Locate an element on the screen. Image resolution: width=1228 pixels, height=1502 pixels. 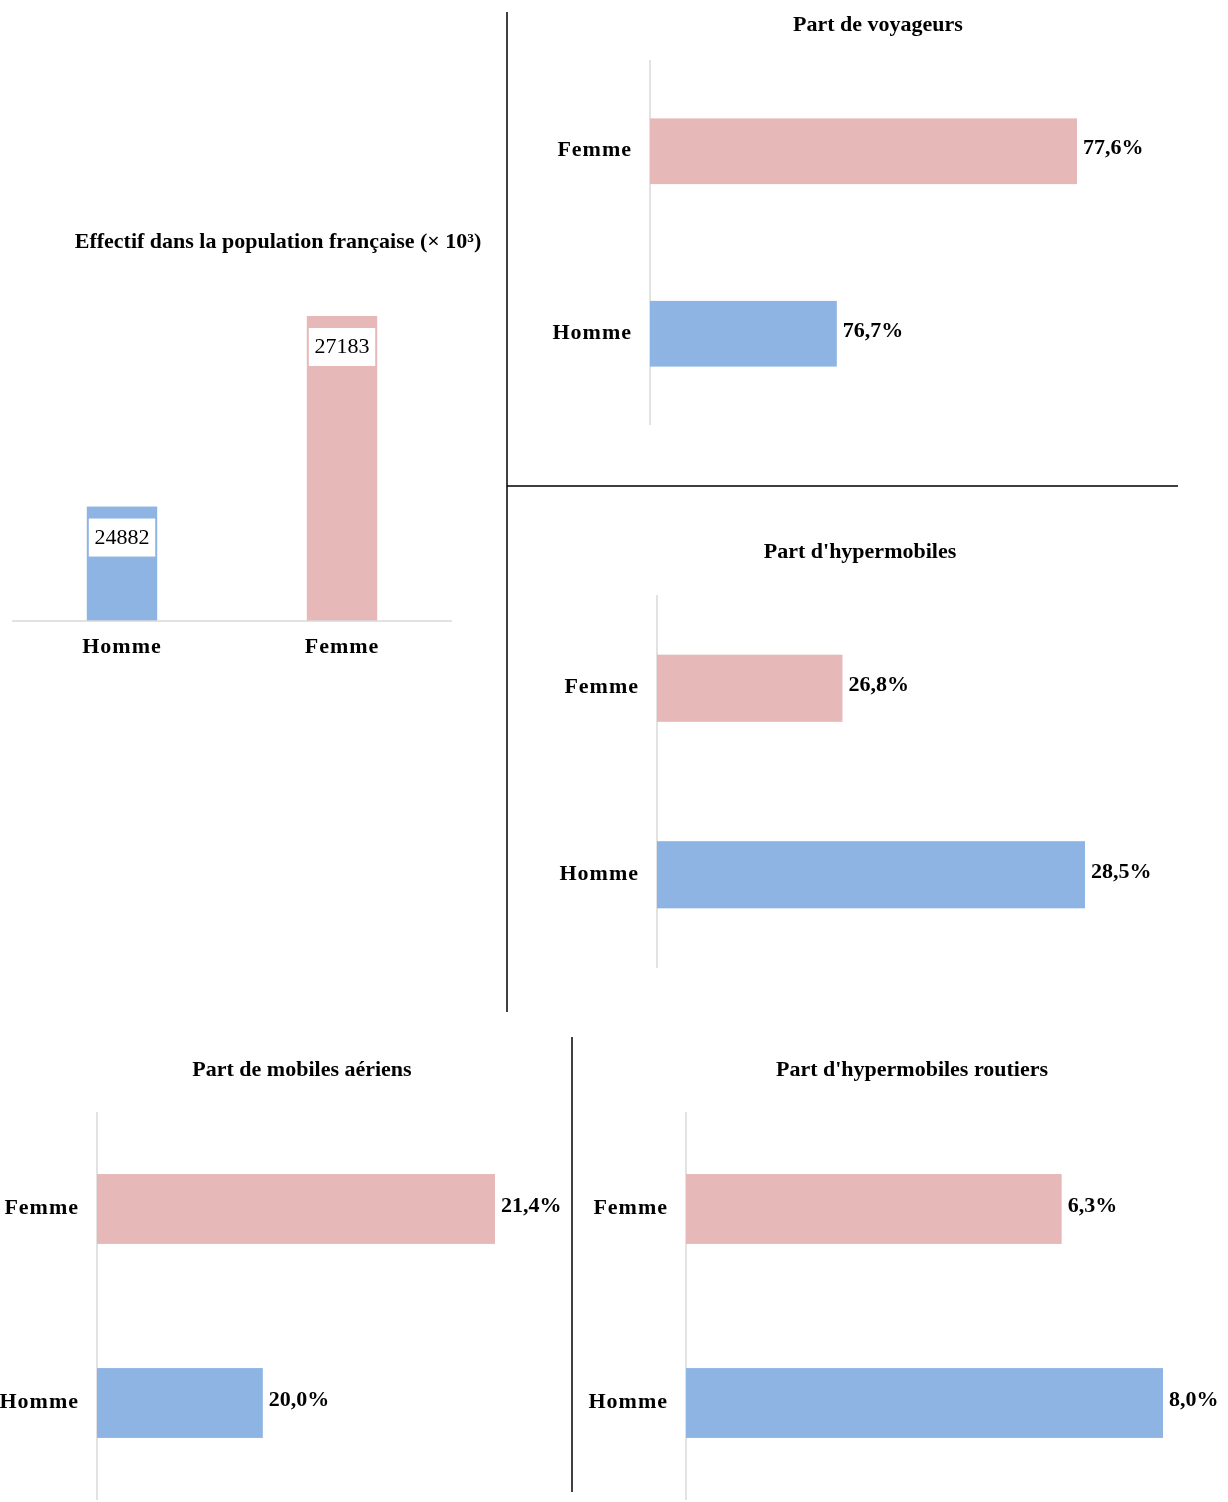
data-label: 6,3% is located at coordinates (1092, 1205).